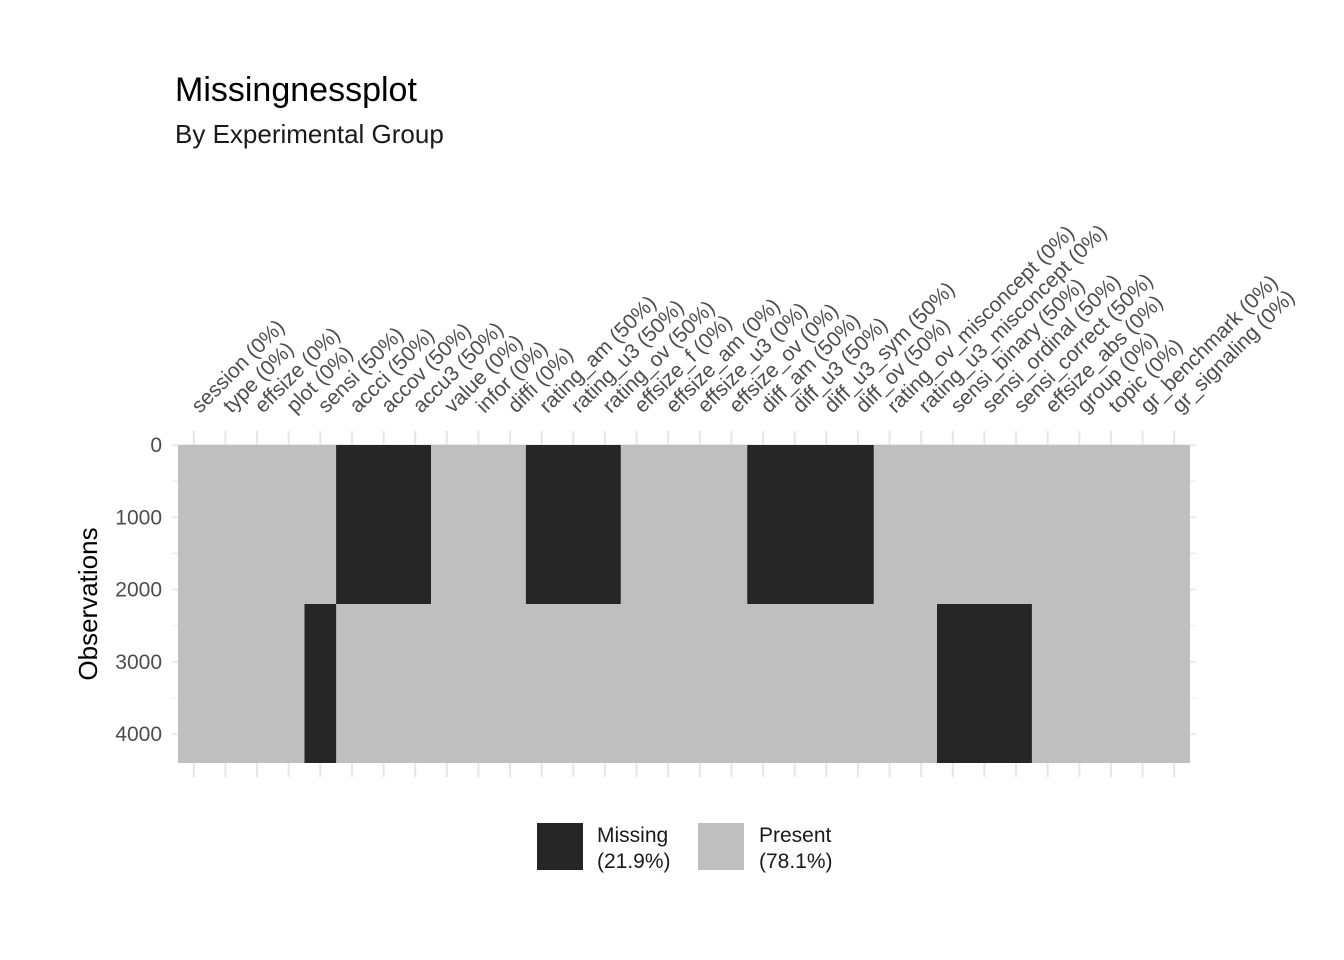 This screenshot has width=1344, height=960. Describe the element at coordinates (795, 835) in the screenshot. I see `legend-label: Present` at that location.